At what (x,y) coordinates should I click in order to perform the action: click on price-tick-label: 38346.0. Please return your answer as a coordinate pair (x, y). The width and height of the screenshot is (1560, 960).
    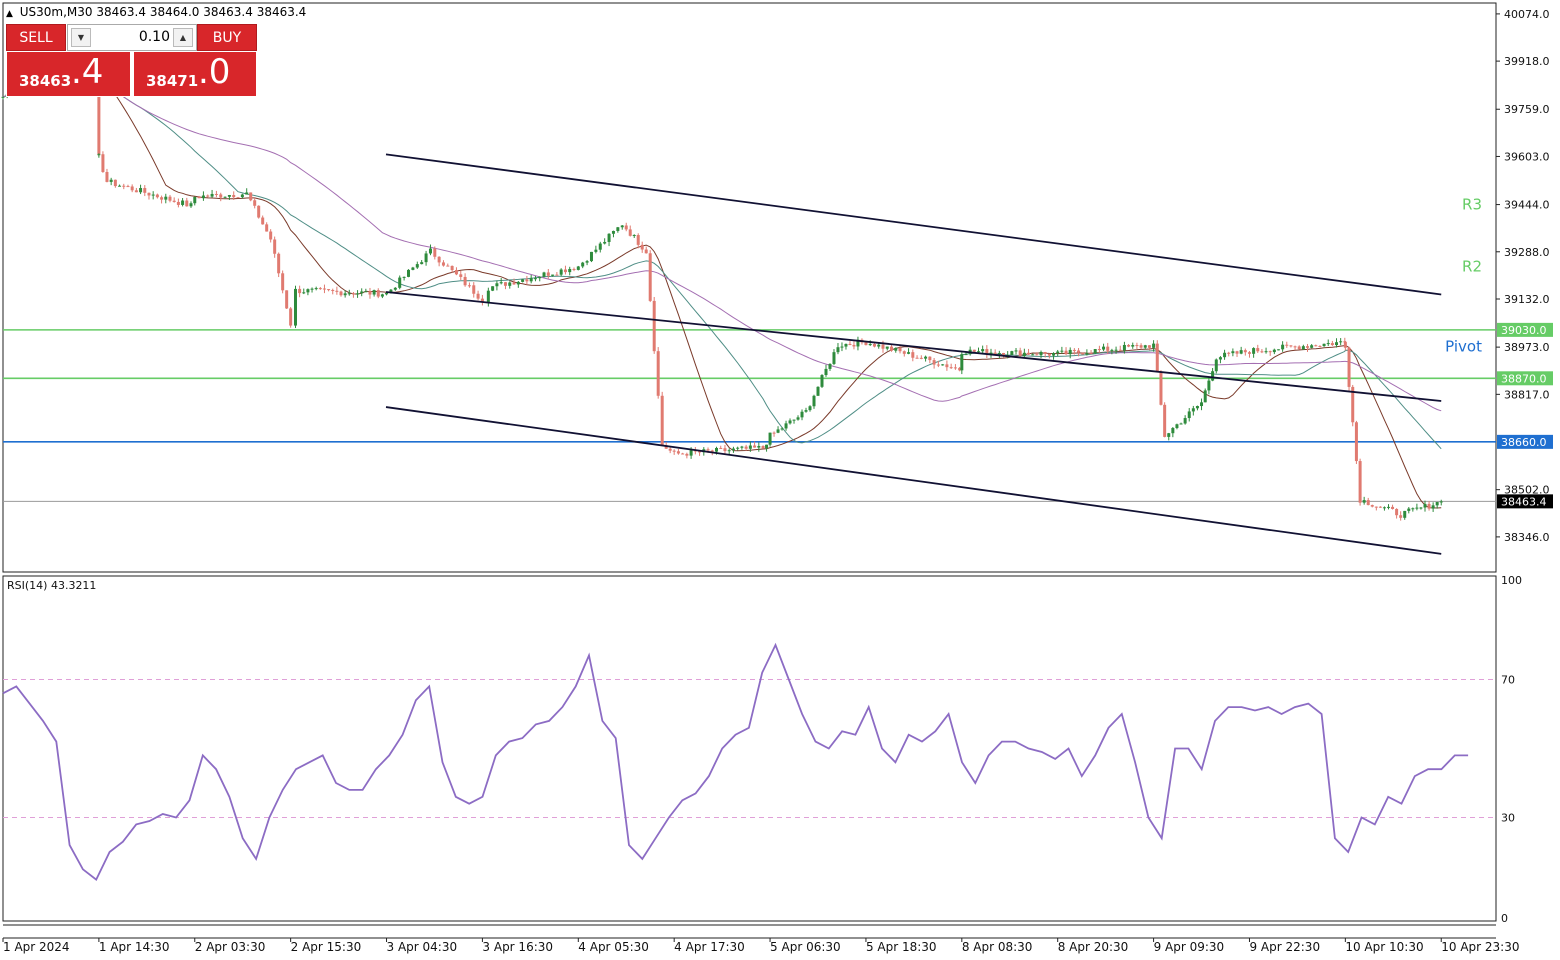
    Looking at the image, I should click on (1527, 537).